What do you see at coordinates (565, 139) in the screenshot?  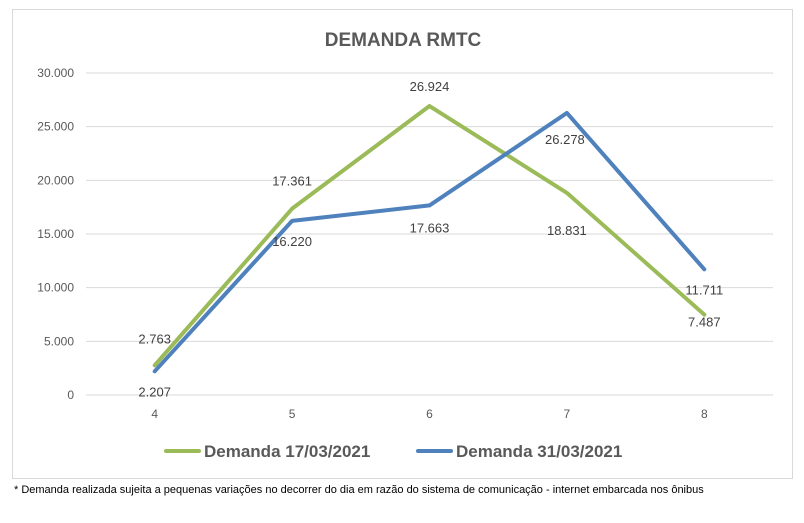 I see `data-label: 26.278` at bounding box center [565, 139].